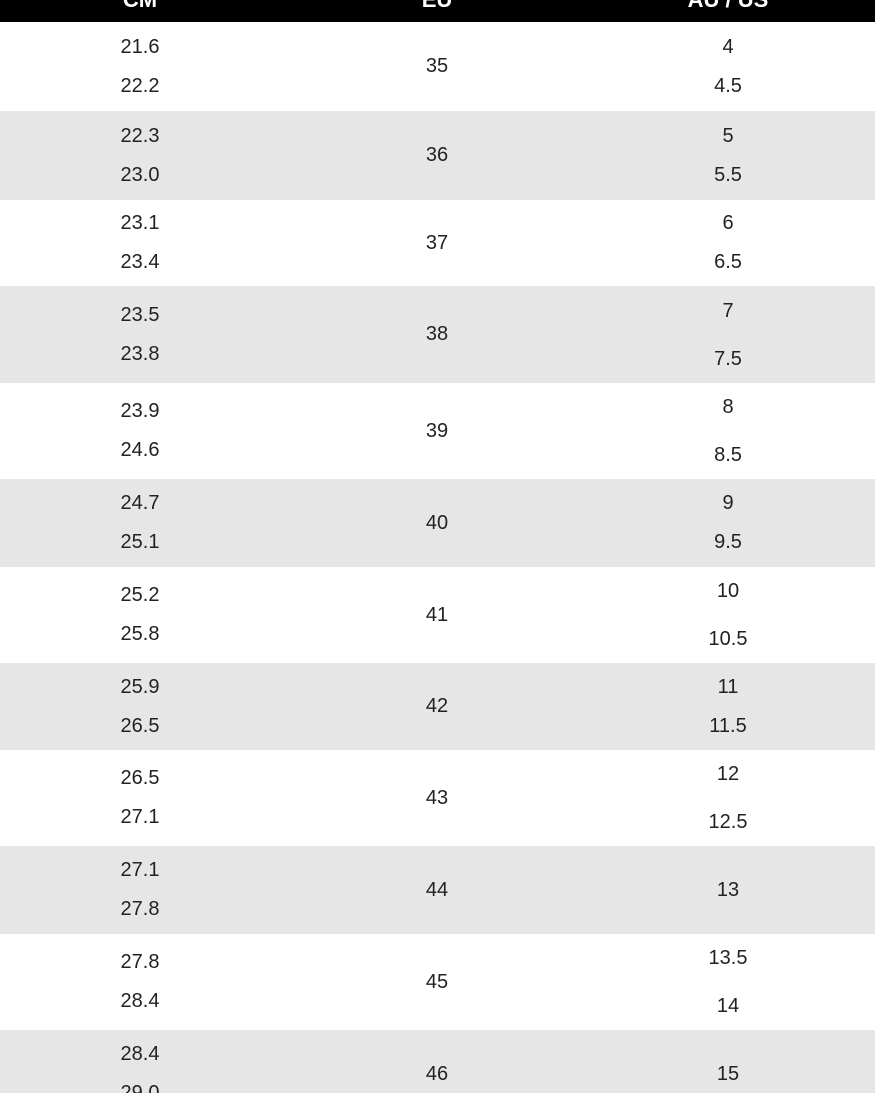 This screenshot has width=875, height=1093. I want to click on header-bar: CMEUAU / US, so click(437, 11).